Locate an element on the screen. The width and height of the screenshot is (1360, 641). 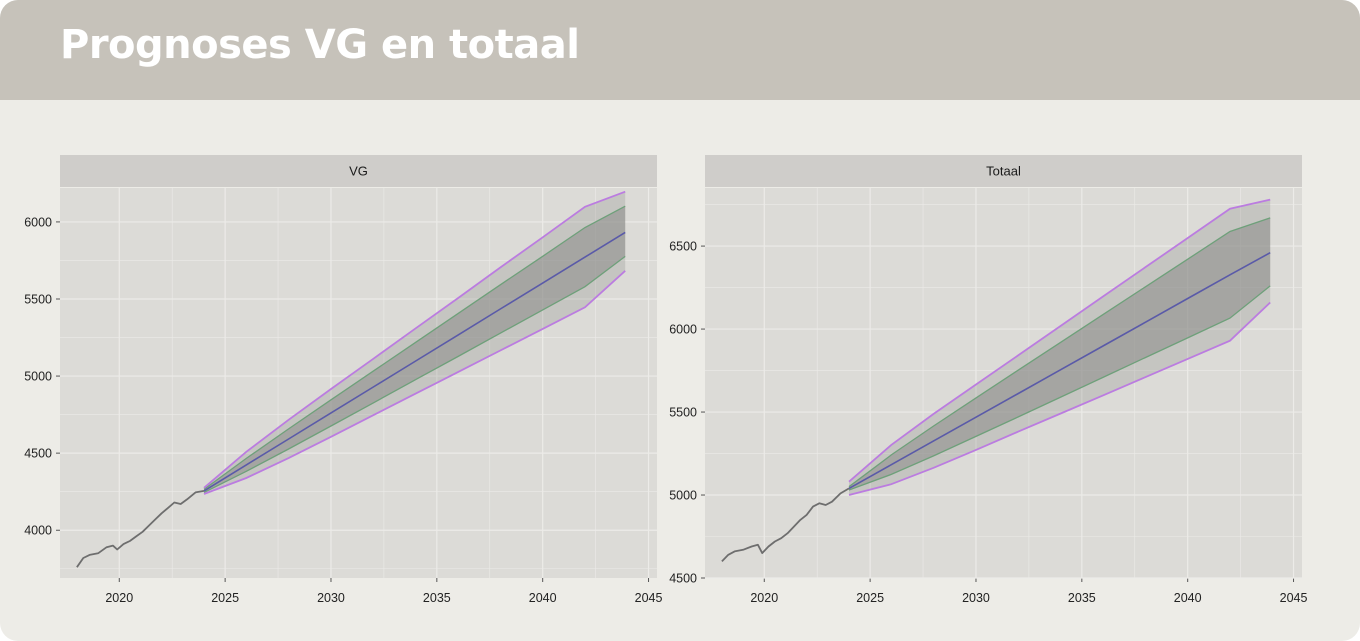
y-tick-label: 4000 is located at coordinates (38, 531).